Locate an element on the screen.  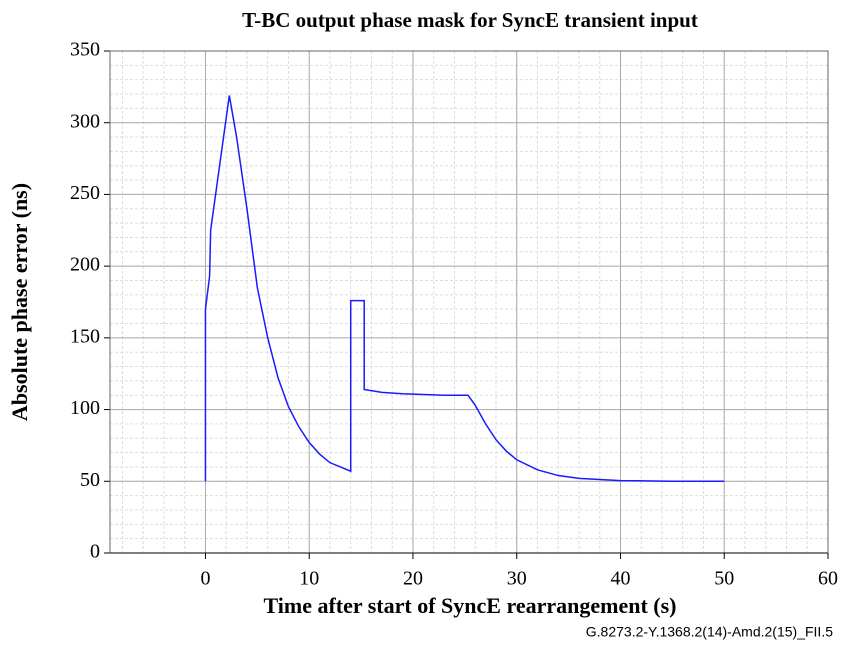
x-tick-label: 40 is located at coordinates (620, 579).